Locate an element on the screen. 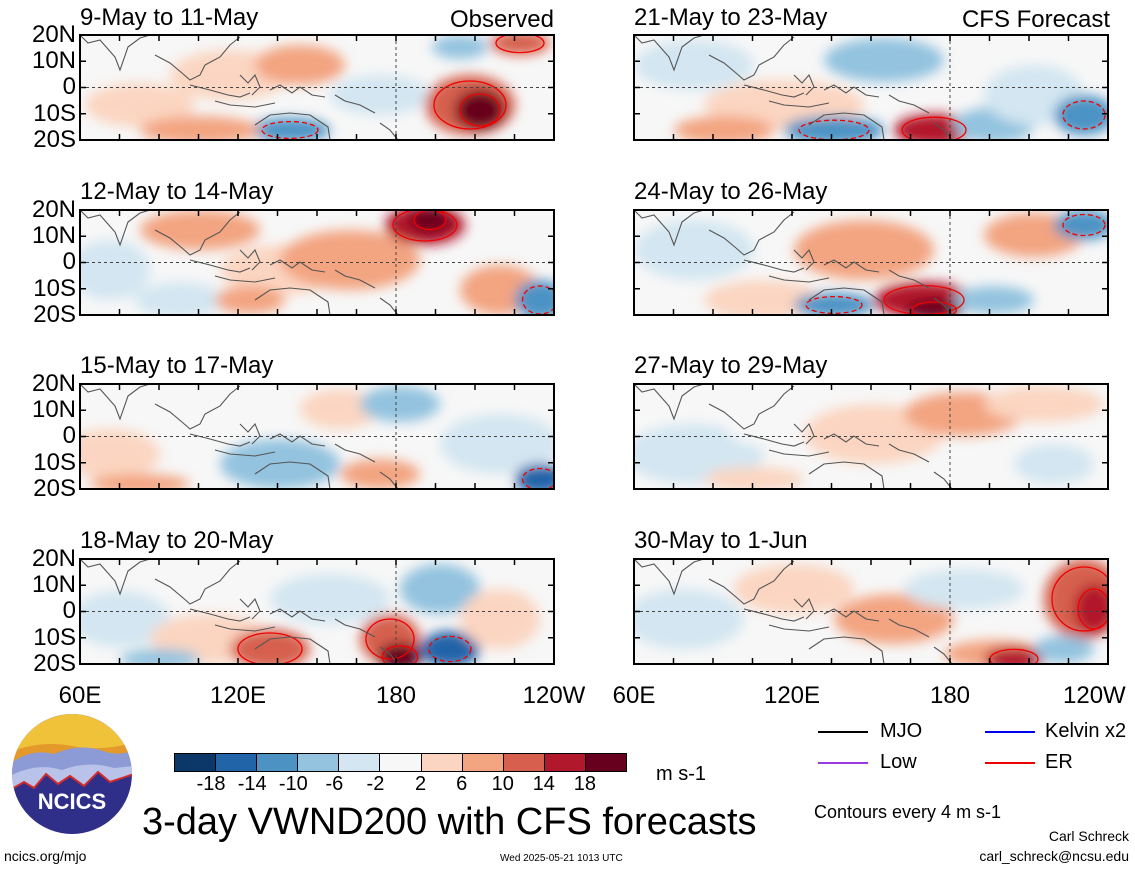 This screenshot has width=1135, height=872. panel-title: 9-May to 11-May is located at coordinates (169, 17).